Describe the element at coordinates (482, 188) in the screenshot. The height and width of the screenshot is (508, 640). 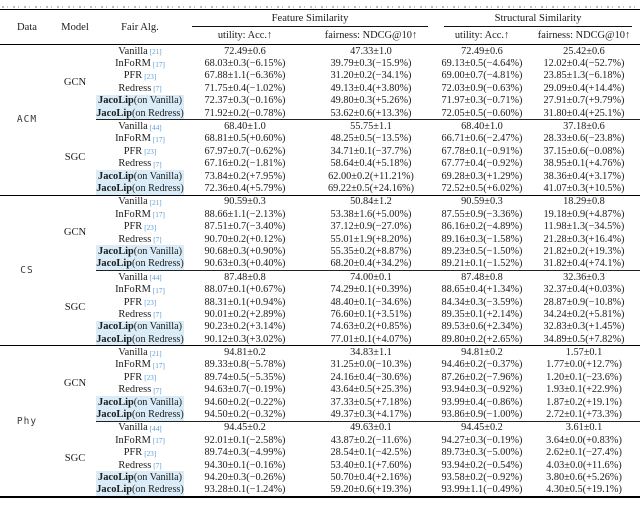
I see `cell-structural-utility: 72.52±0.5(+6.02%)` at that location.